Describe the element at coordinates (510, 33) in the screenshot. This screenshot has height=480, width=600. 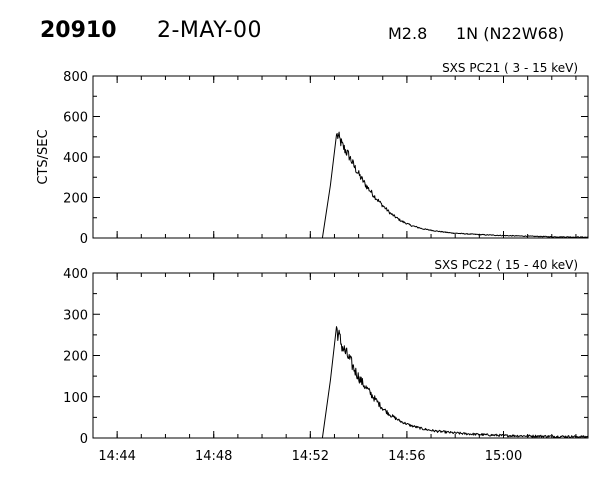
I see `flare-location: 1N (N22W68)` at that location.